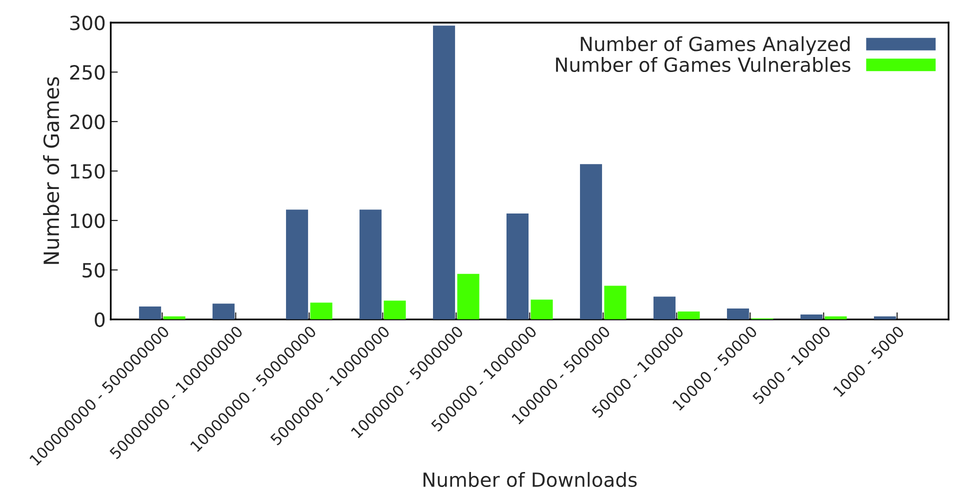 The image size is (963, 503). What do you see at coordinates (530, 480) in the screenshot?
I see `x-axis-title: Number of Downloads` at bounding box center [530, 480].